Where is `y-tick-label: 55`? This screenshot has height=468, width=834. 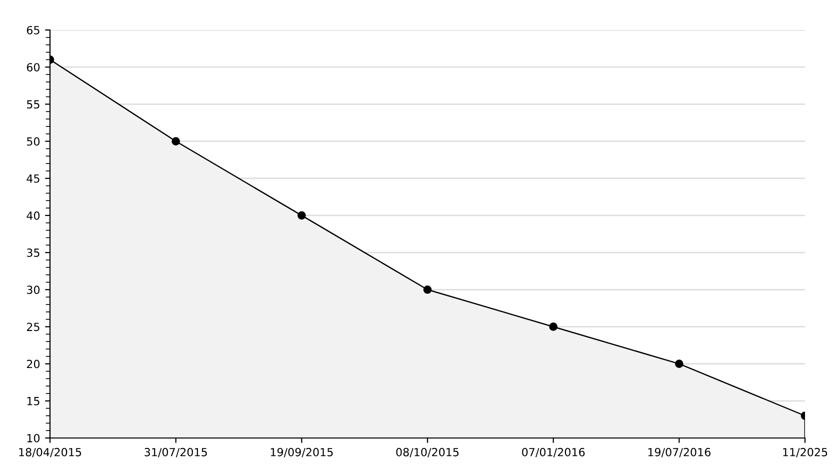
y-tick-label: 55 is located at coordinates (33, 104).